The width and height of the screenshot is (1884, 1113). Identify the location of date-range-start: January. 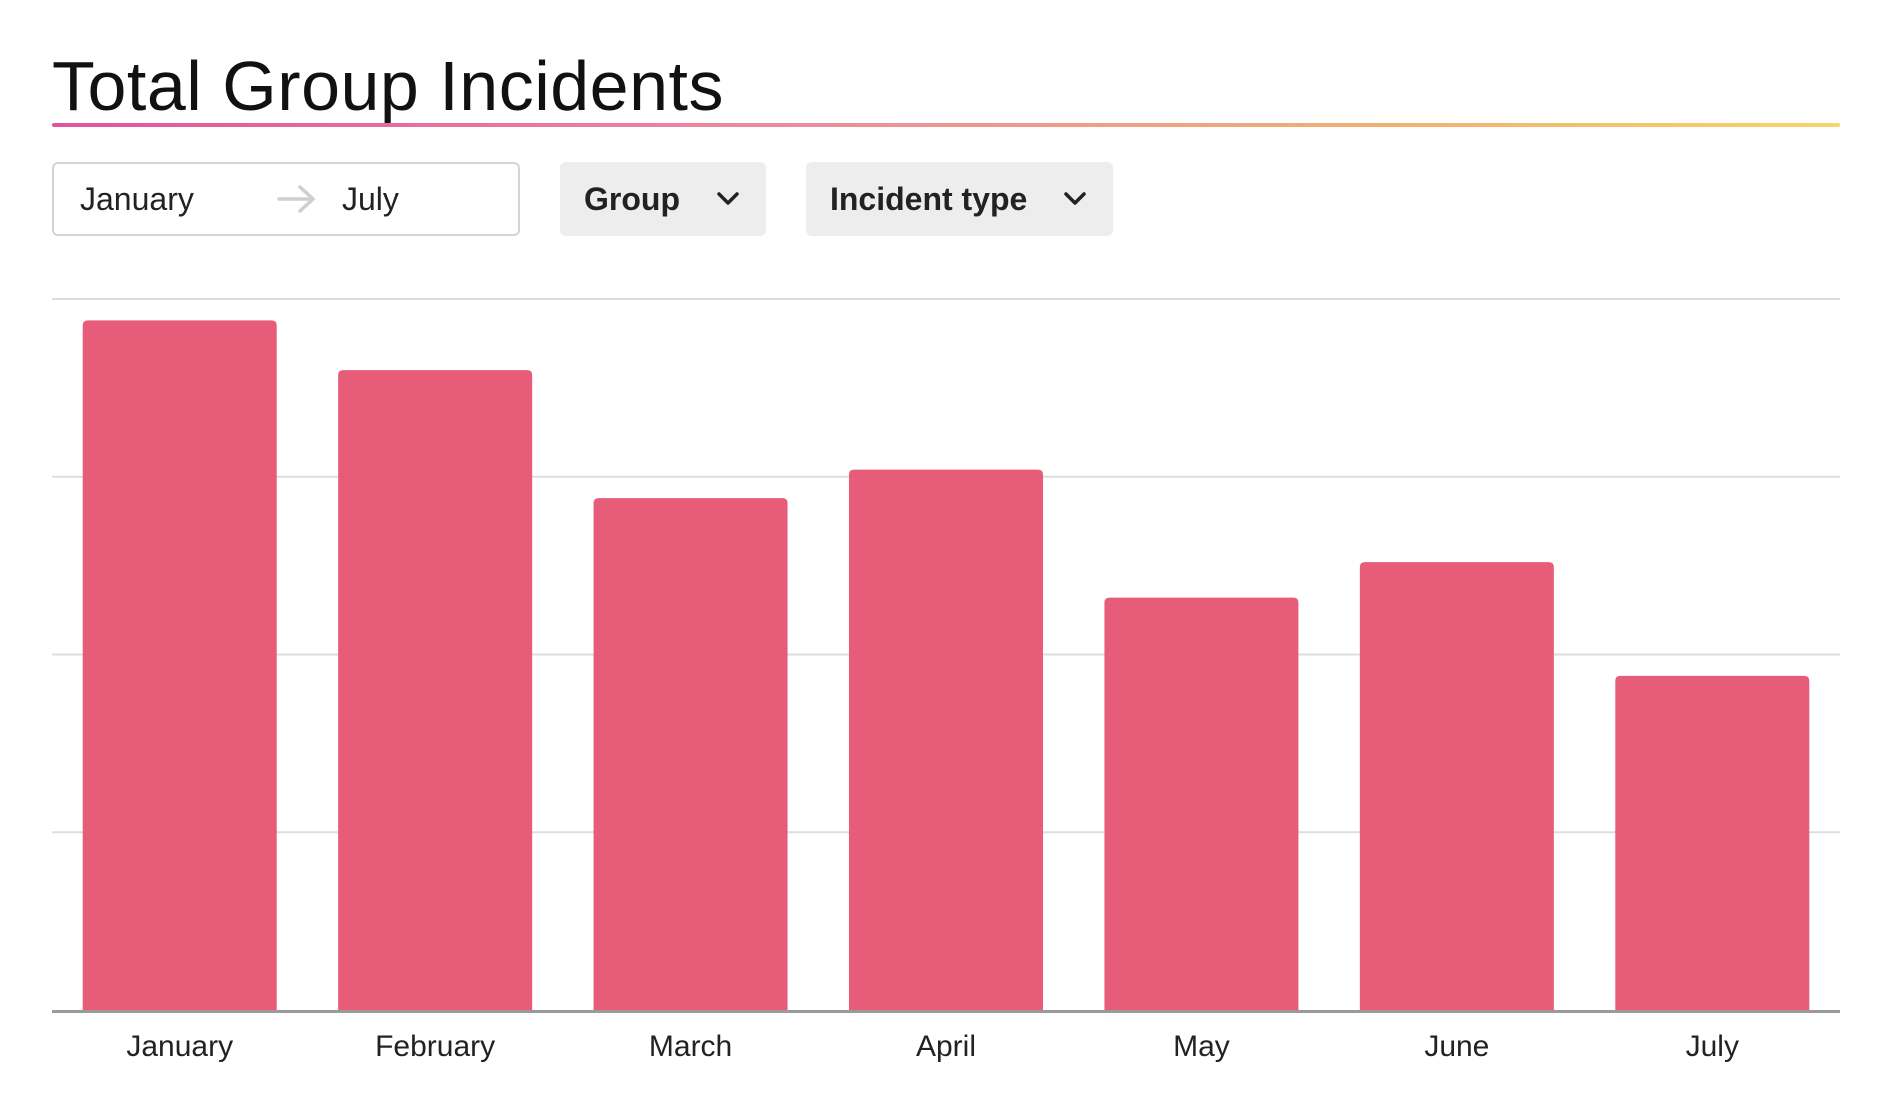
(137, 199).